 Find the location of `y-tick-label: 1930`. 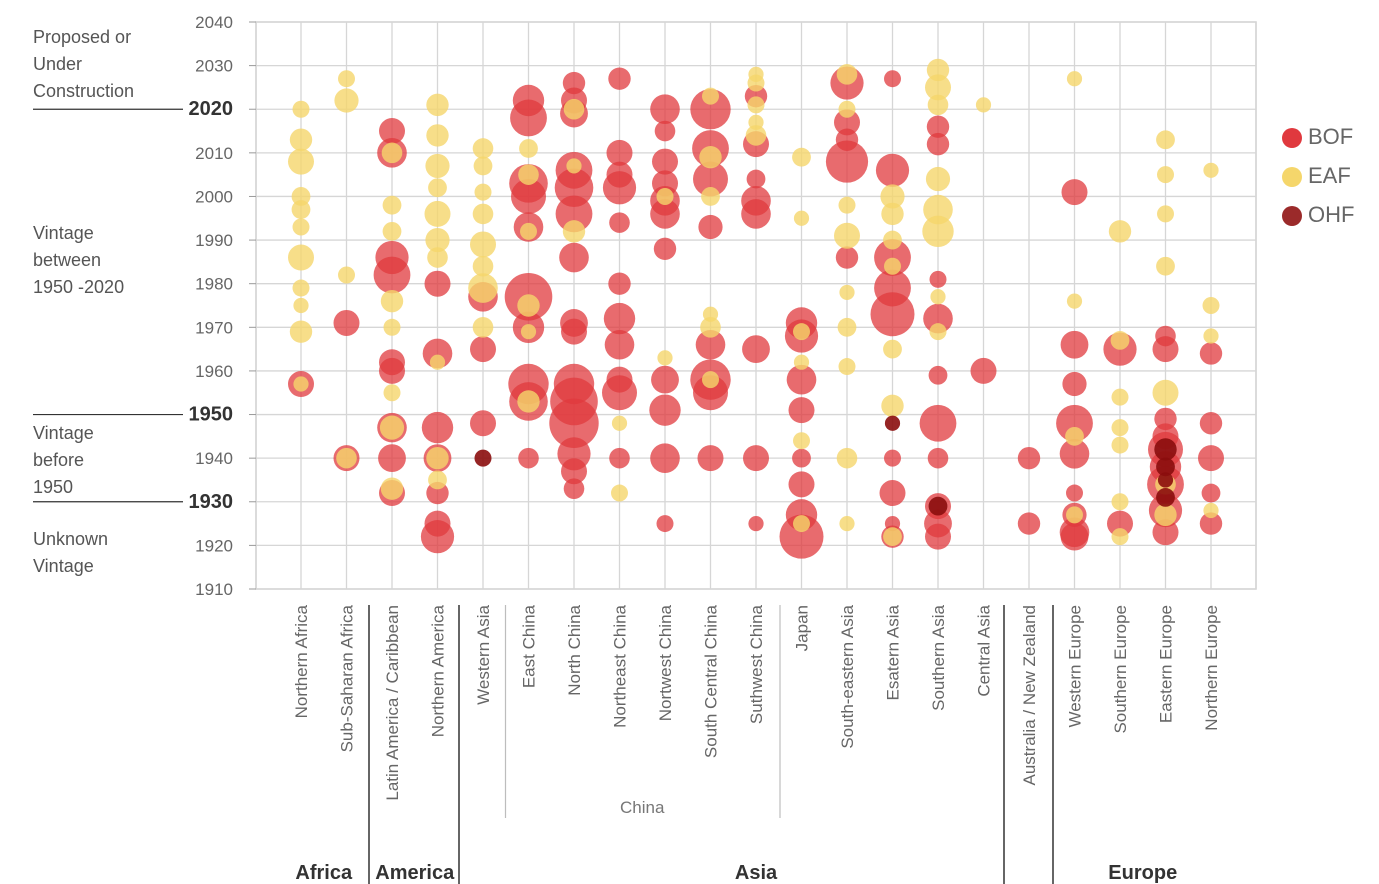

y-tick-label: 1930 is located at coordinates (211, 502).